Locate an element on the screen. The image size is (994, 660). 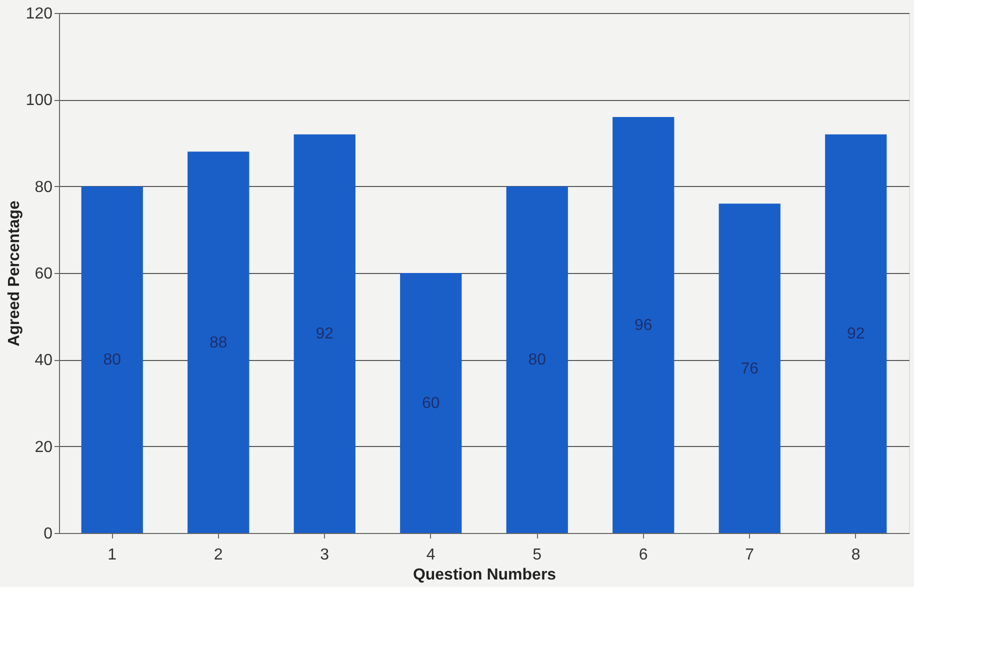
y-tick-label: 120 is located at coordinates (39, 14).